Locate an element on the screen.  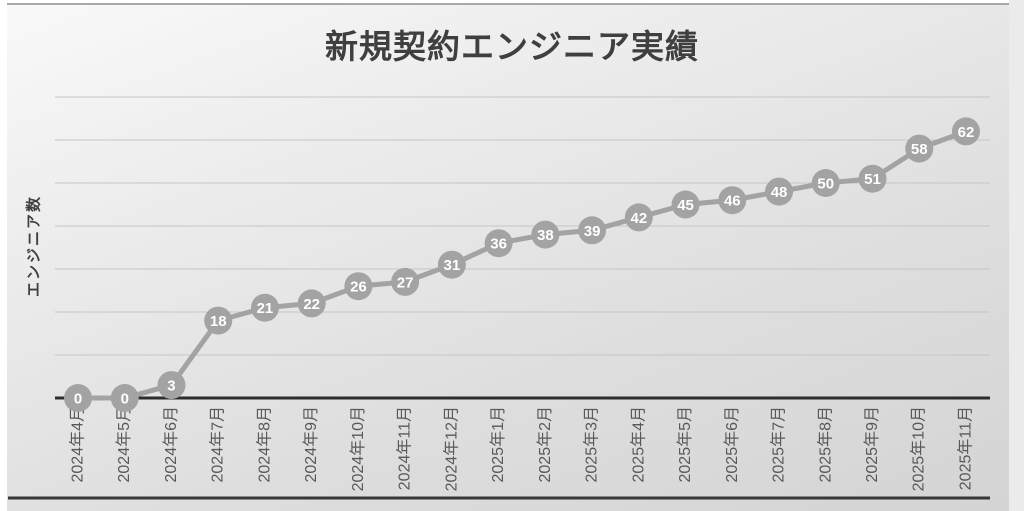
x-axis-tick-label: 2024年5月 is located at coordinates (124, 444).